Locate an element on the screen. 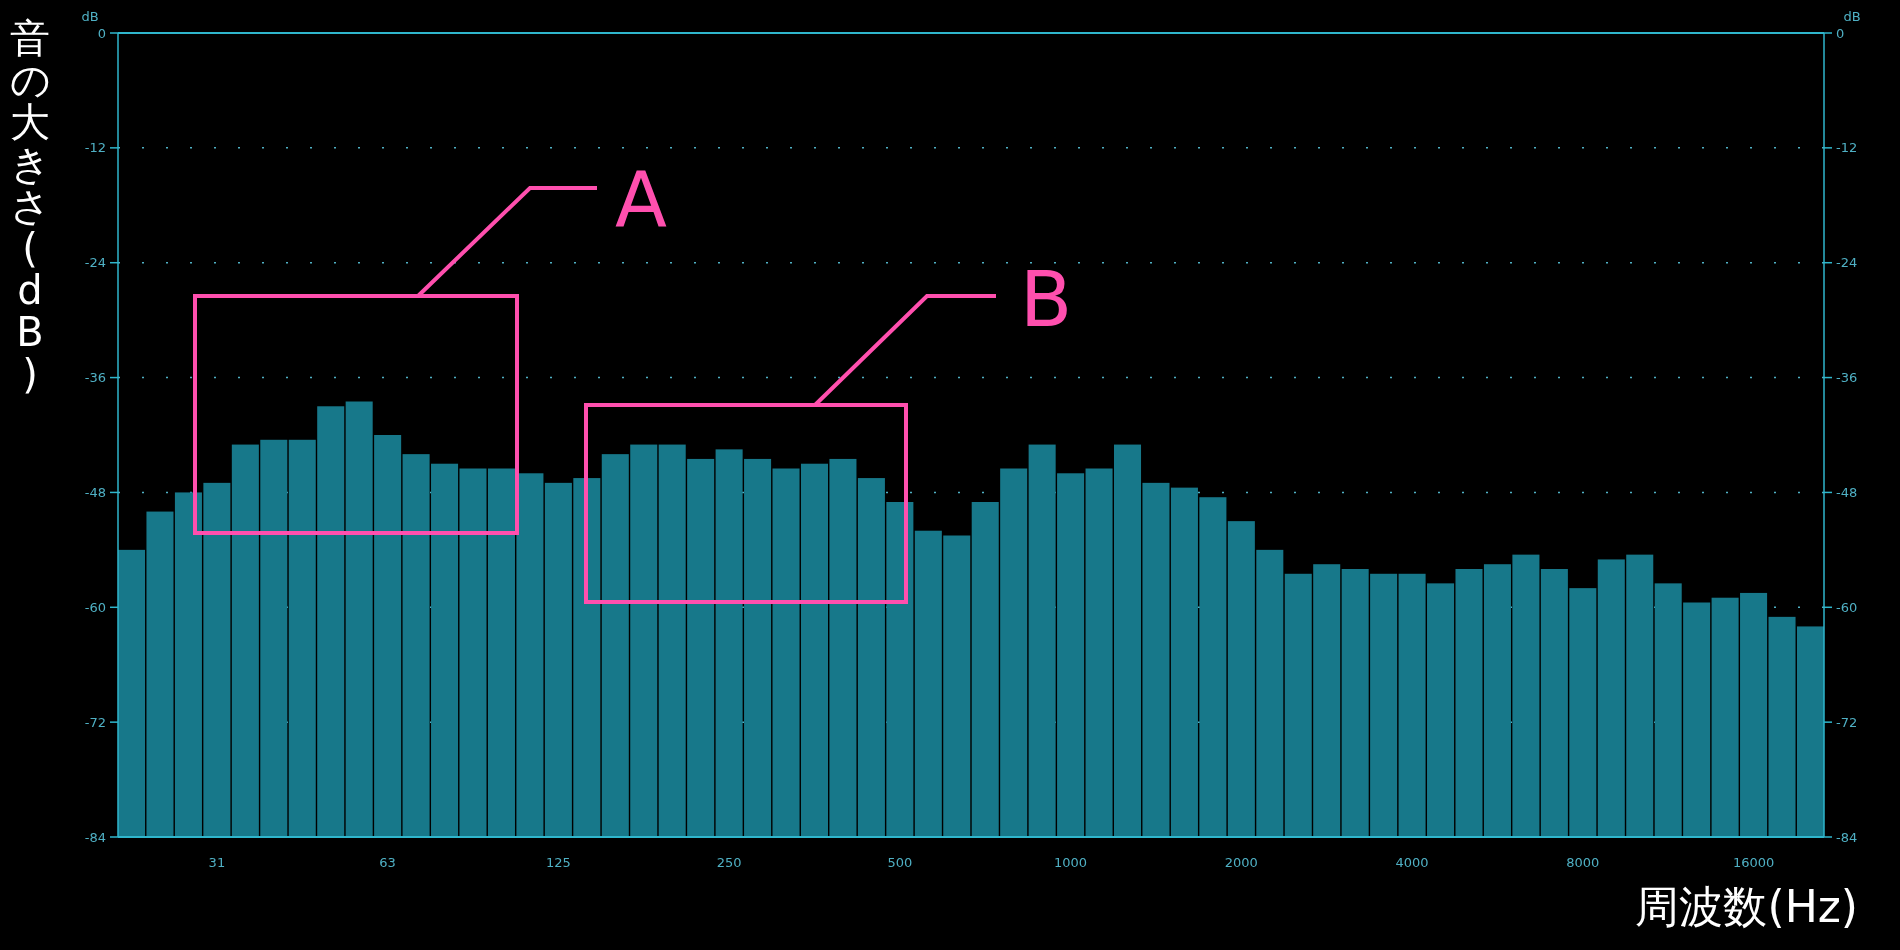 The width and height of the screenshot is (1900, 950). y-tick-label: -84 is located at coordinates (95, 837).